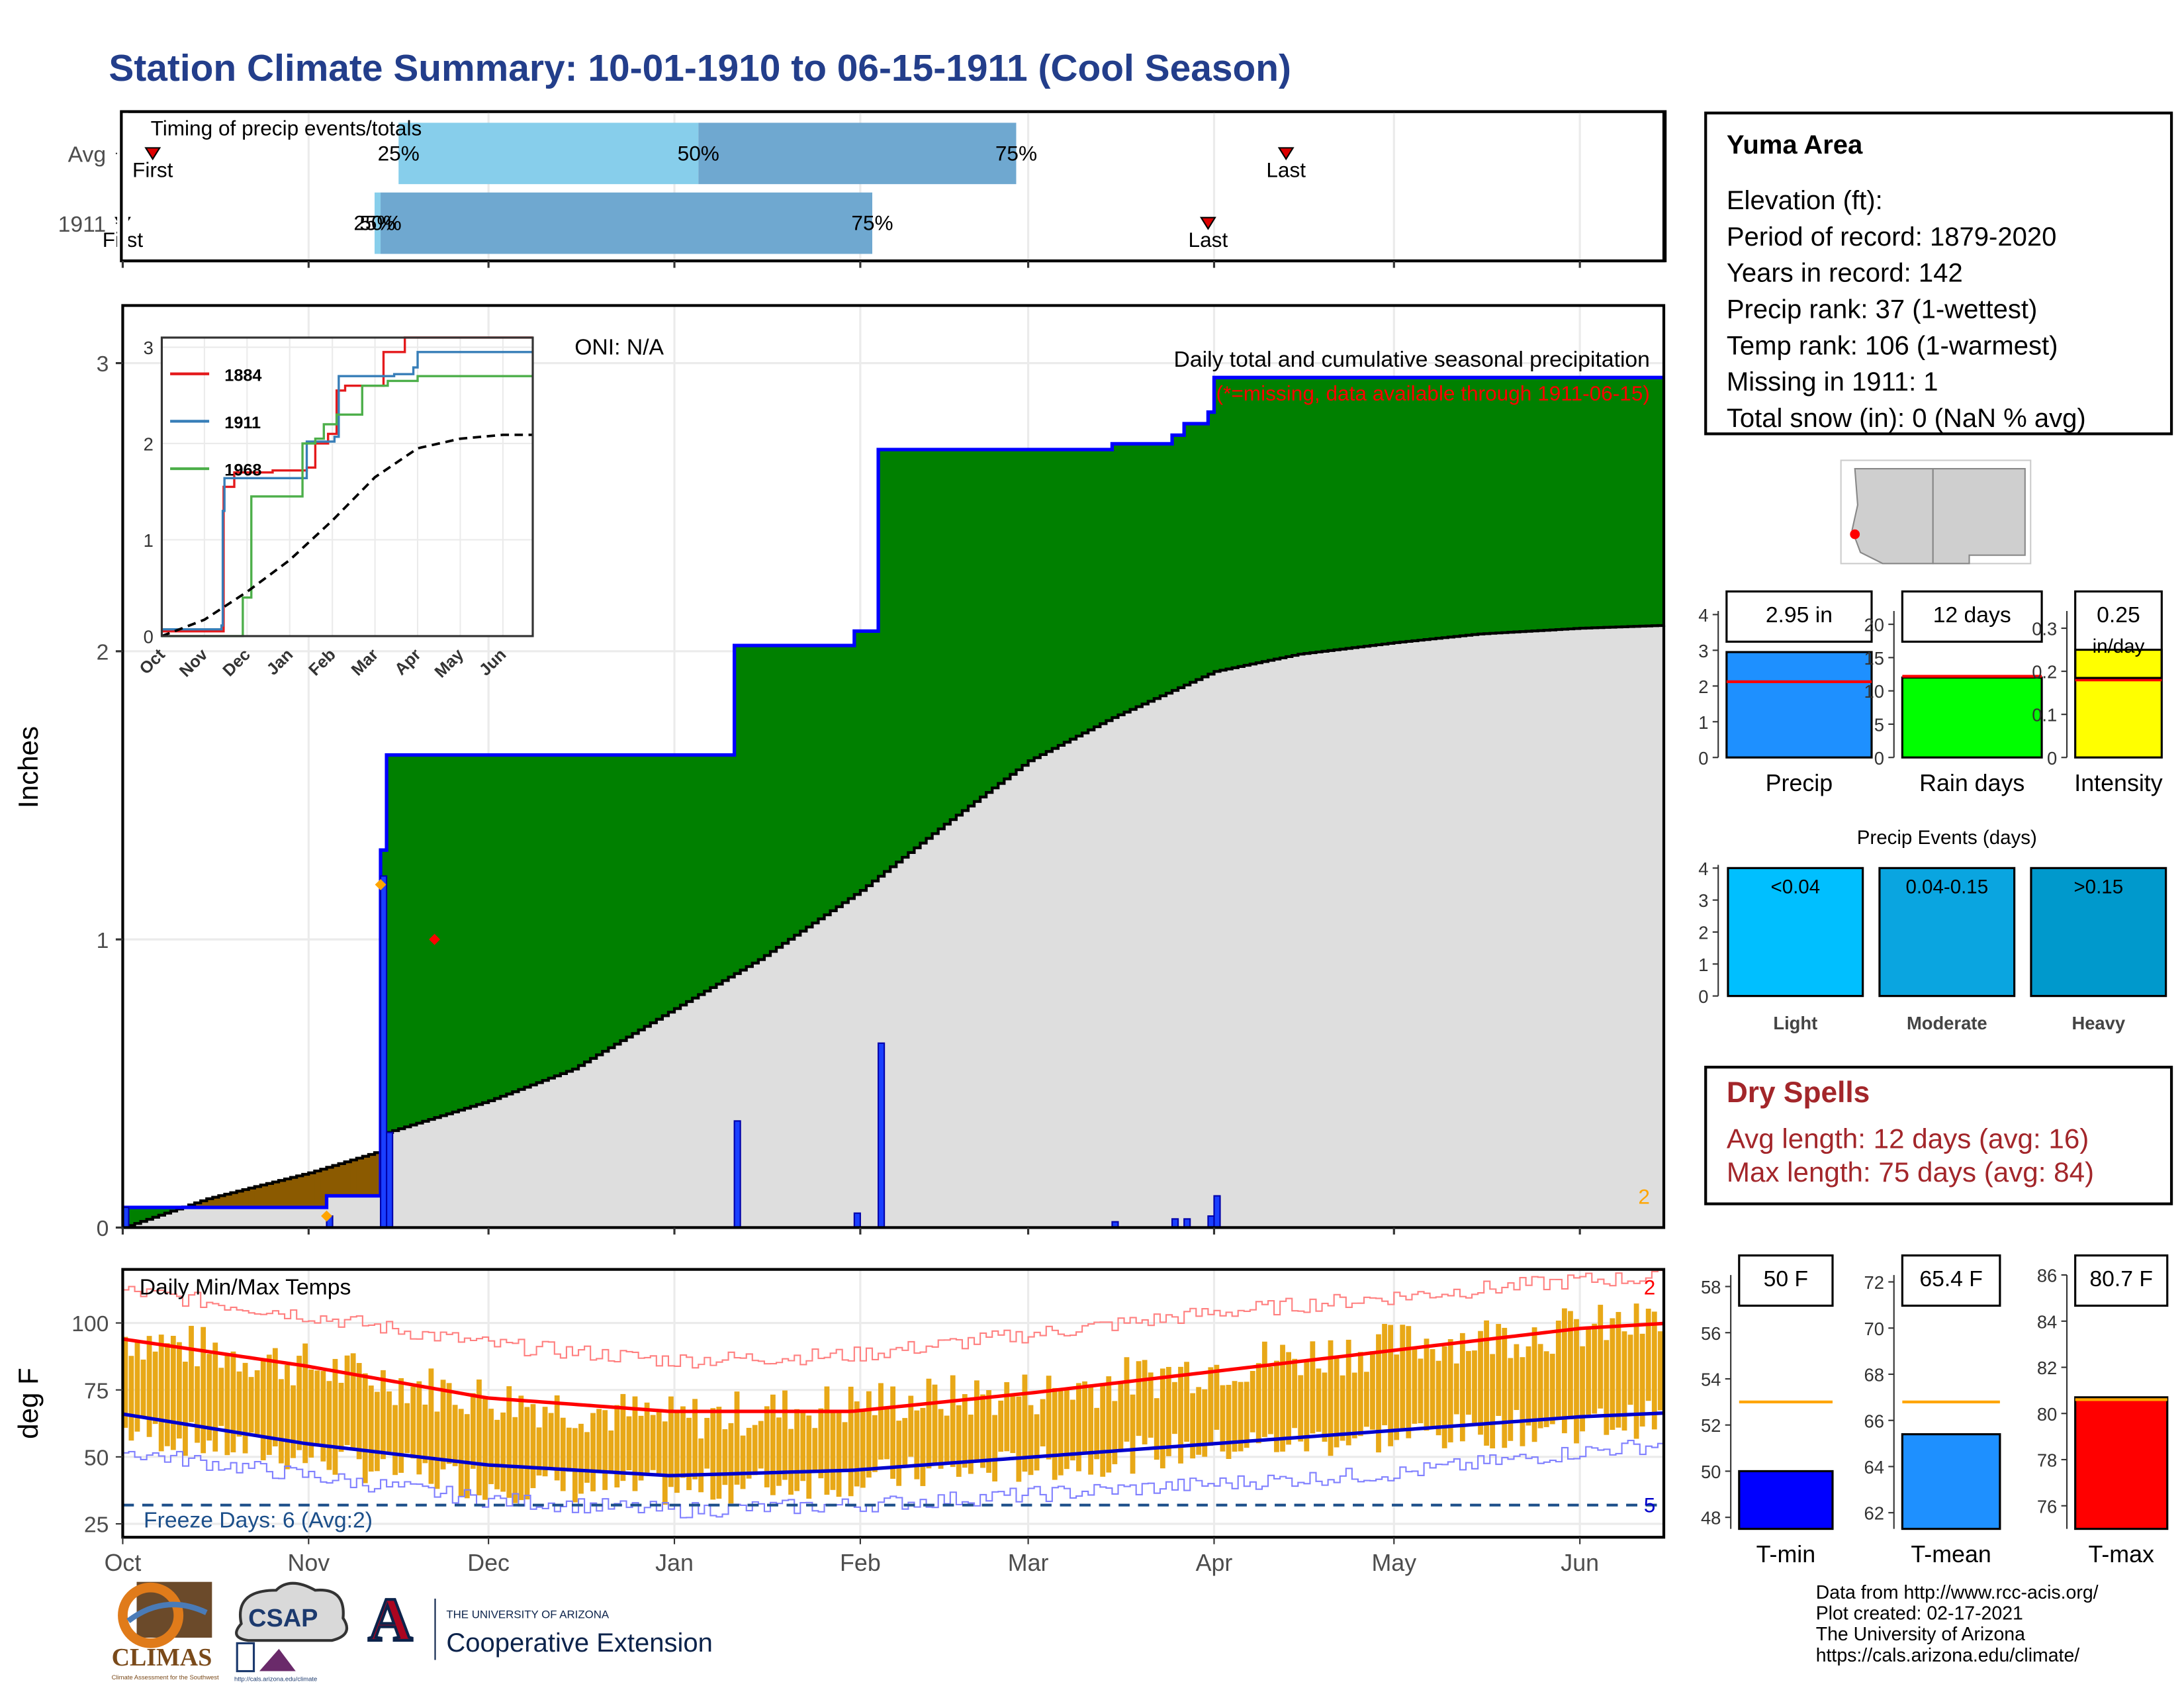 The width and height of the screenshot is (2184, 1688). Describe the element at coordinates (1947, 1023) in the screenshot. I see `event-category: Moderate` at that location.